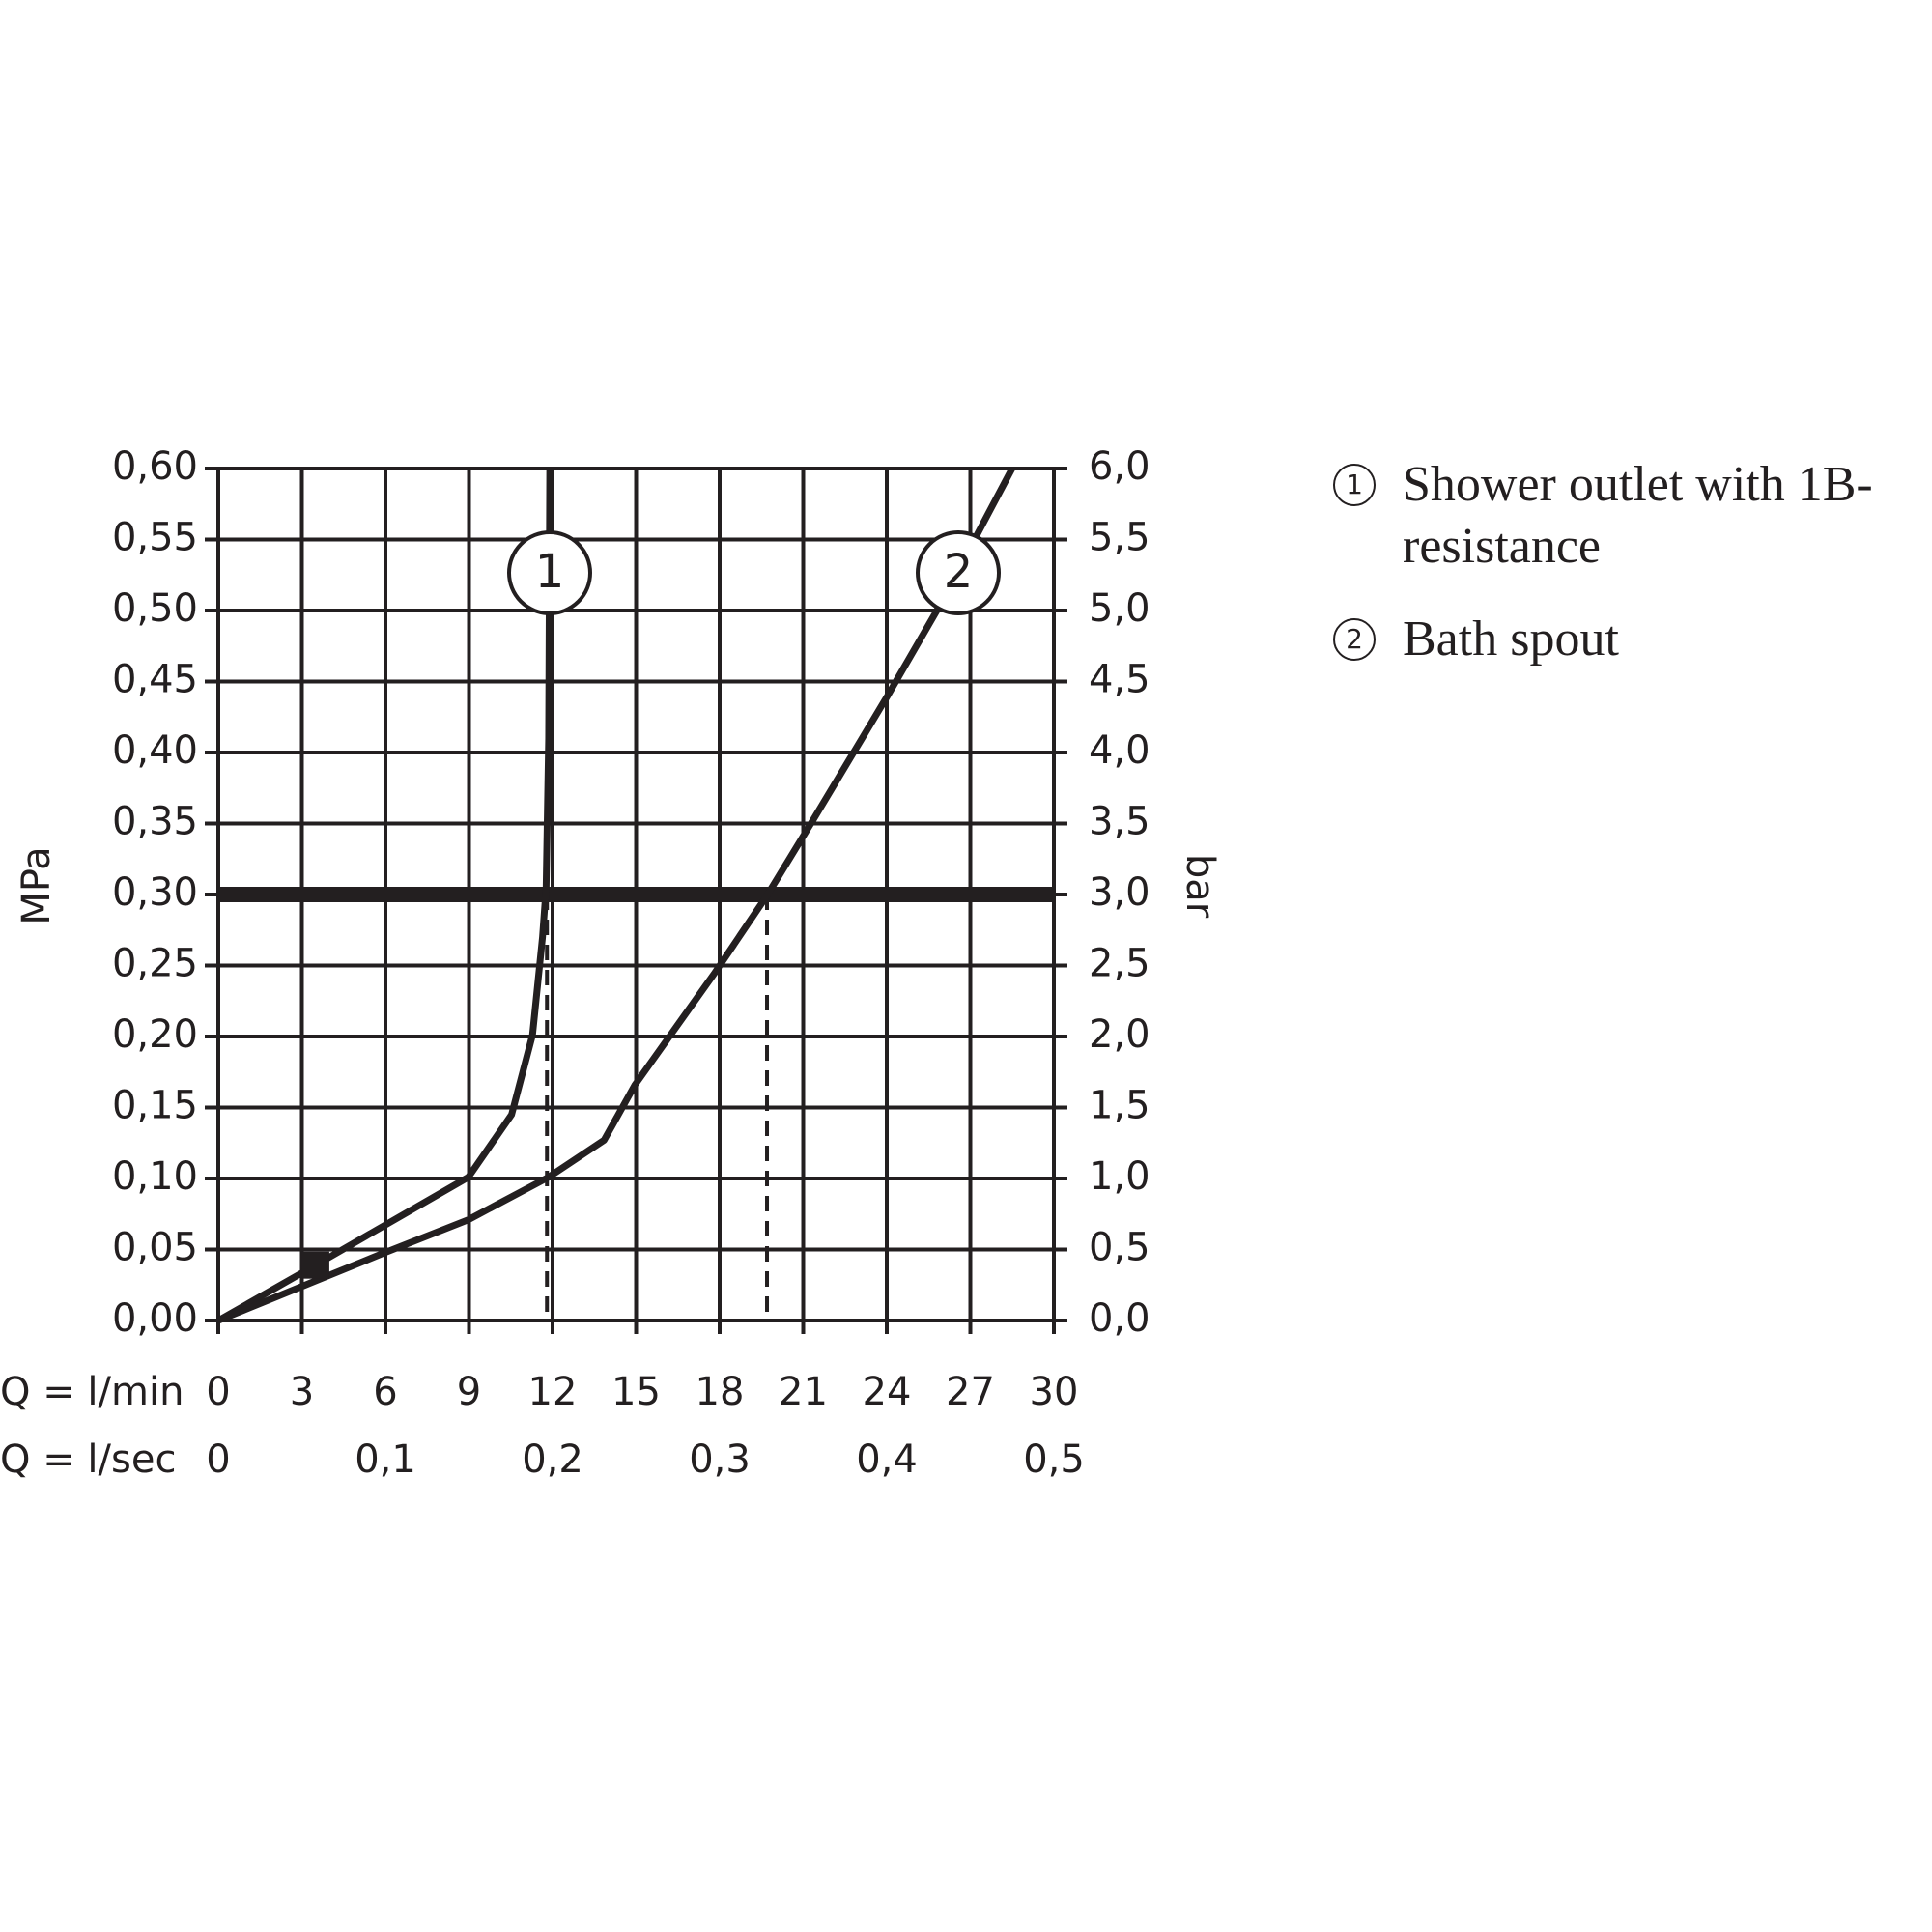 The image size is (1932, 1932). Describe the element at coordinates (1354, 485) in the screenshot. I see `legend-badge: 1` at that location.